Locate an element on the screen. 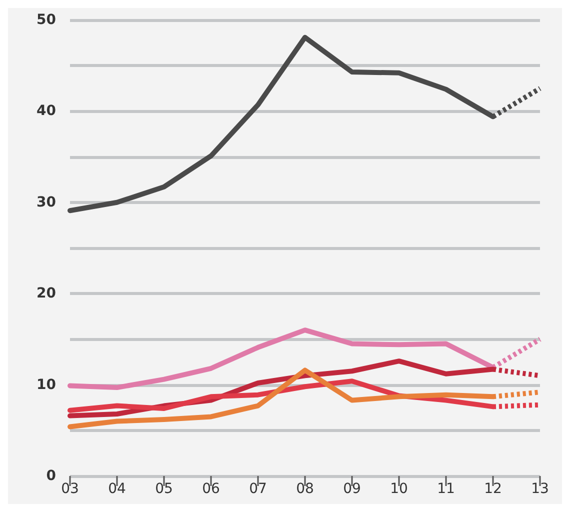 The height and width of the screenshot is (512, 570). x-tick-label: 04 is located at coordinates (117, 489).